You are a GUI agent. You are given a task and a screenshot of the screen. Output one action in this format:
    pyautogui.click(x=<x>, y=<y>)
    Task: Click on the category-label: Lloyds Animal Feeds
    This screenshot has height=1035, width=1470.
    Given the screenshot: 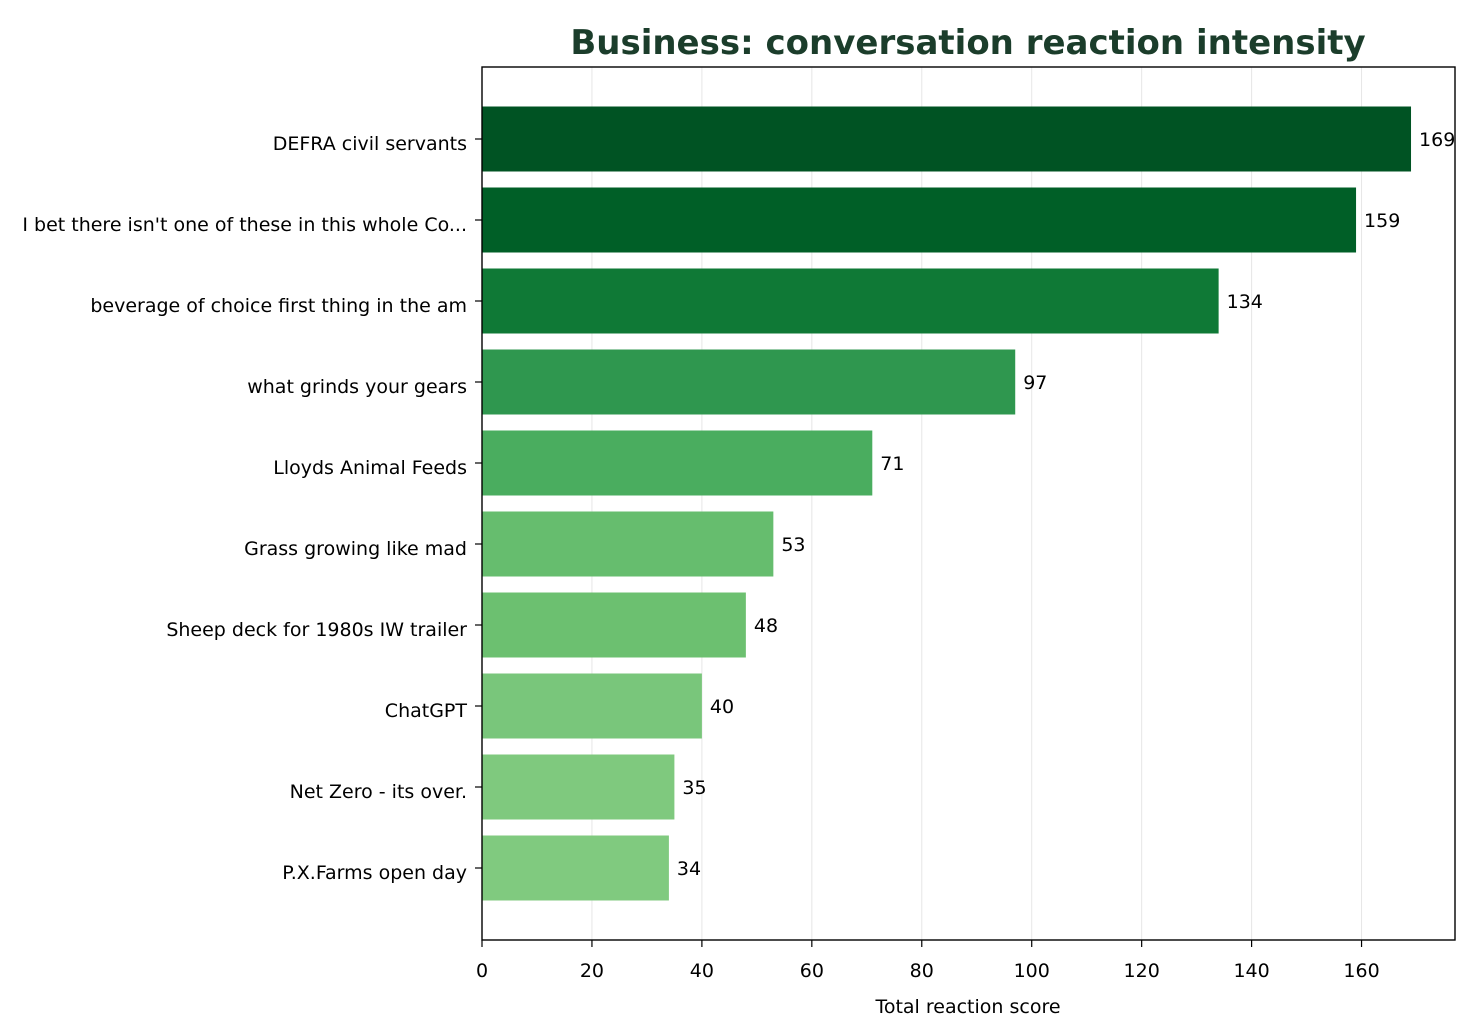 What is the action you would take?
    pyautogui.click(x=370, y=468)
    